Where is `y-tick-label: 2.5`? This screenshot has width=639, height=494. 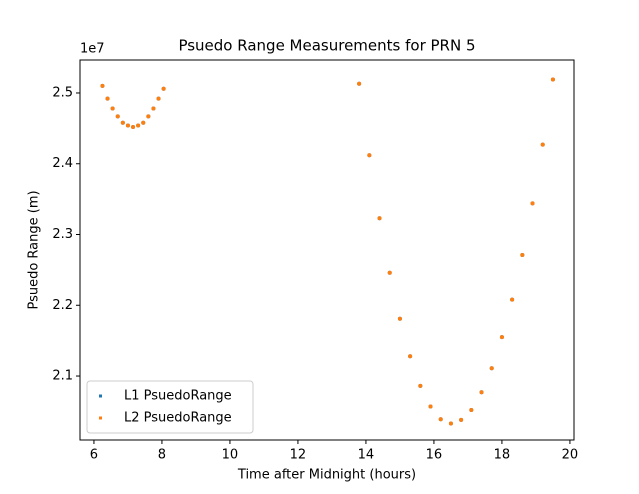
y-tick-label: 2.5 is located at coordinates (62, 92).